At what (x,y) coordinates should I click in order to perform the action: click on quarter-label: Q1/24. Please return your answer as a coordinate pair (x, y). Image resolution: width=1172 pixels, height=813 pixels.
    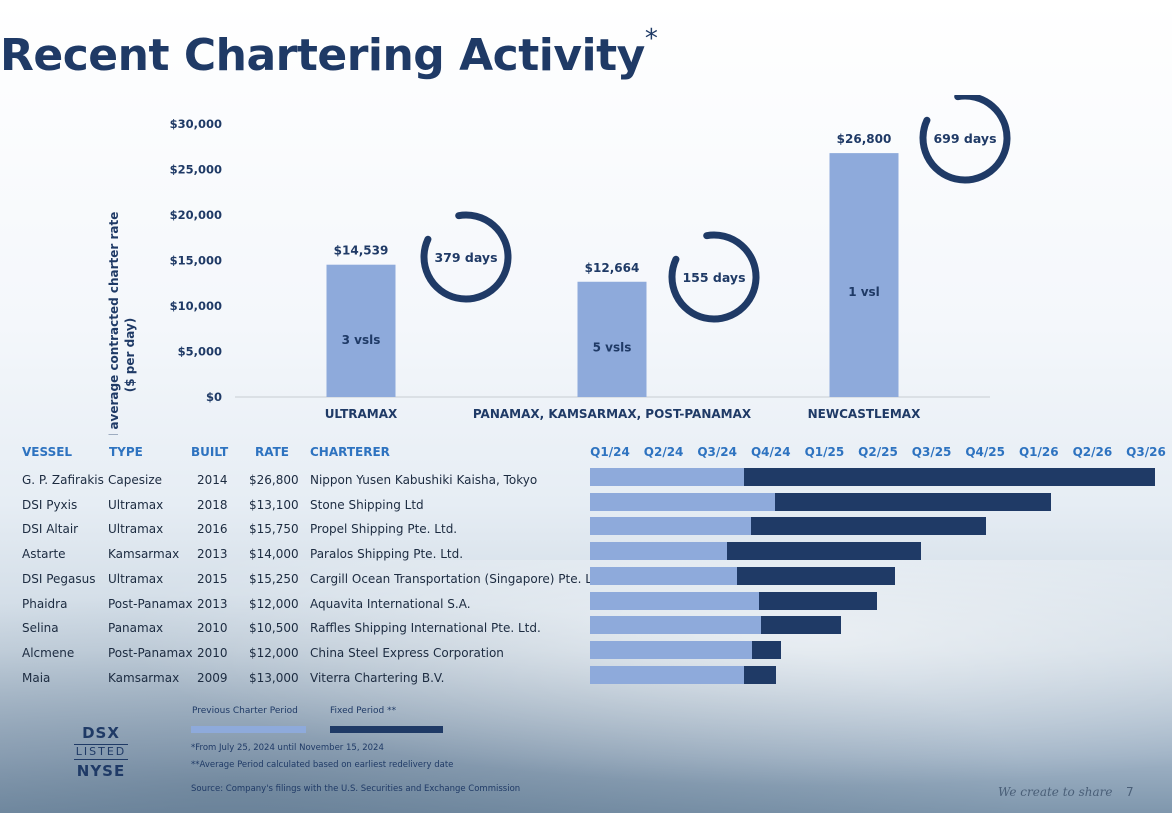
    Looking at the image, I should click on (610, 452).